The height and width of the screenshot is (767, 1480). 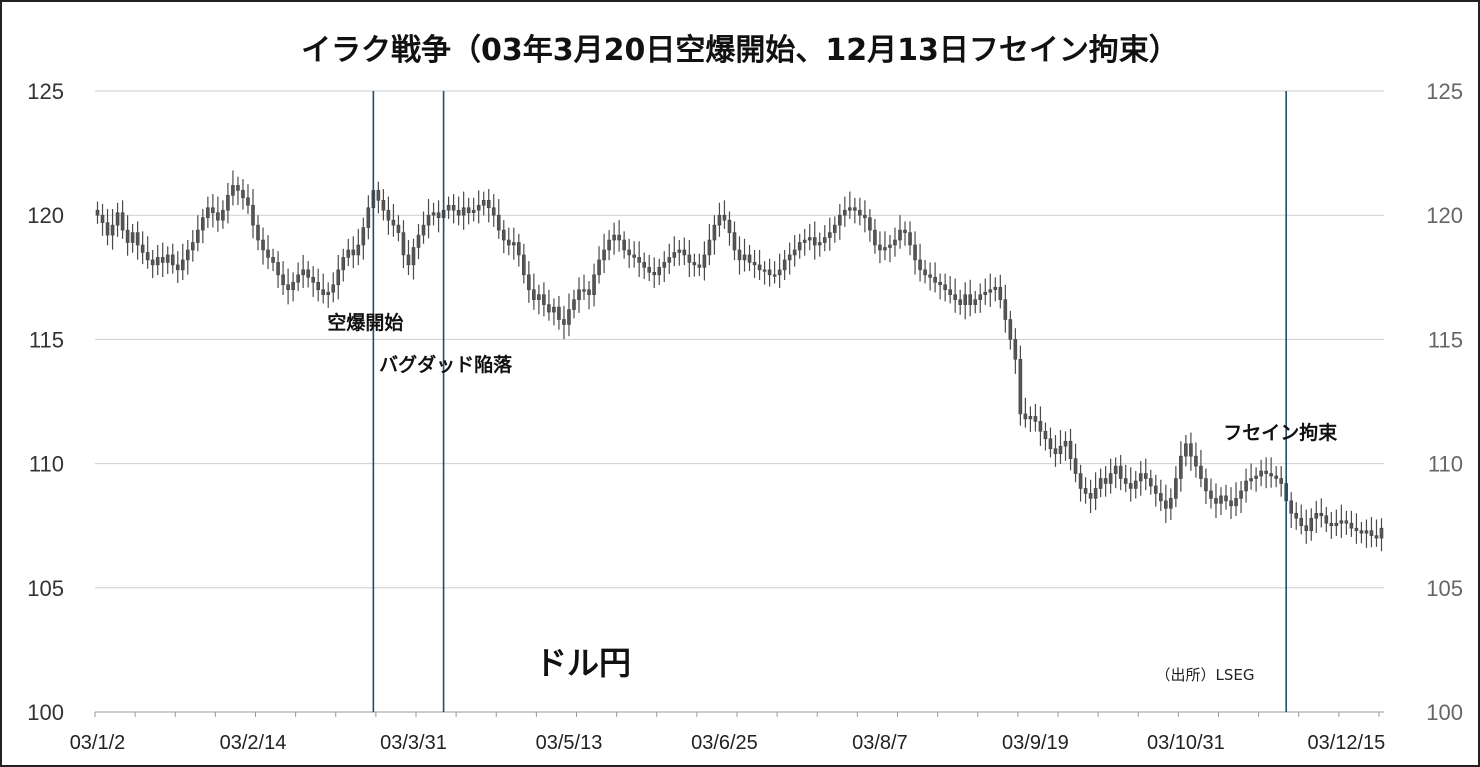 What do you see at coordinates (1035, 743) in the screenshot?
I see `x-tick-label: 03/9/19` at bounding box center [1035, 743].